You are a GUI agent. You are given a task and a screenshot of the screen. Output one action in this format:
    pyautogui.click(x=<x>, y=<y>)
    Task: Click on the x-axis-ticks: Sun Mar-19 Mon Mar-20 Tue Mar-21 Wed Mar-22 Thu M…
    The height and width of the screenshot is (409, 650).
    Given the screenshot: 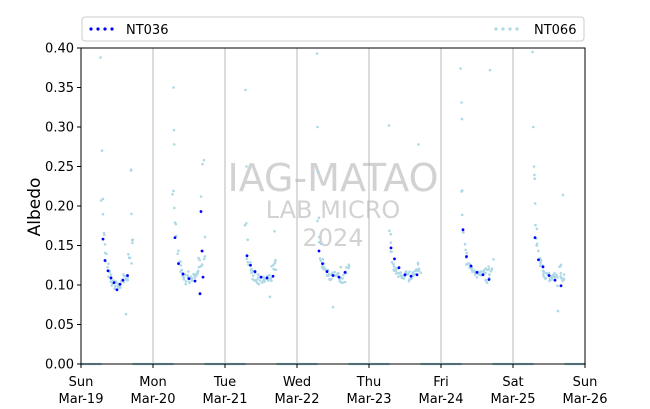 What is the action you would take?
    pyautogui.click(x=333, y=385)
    